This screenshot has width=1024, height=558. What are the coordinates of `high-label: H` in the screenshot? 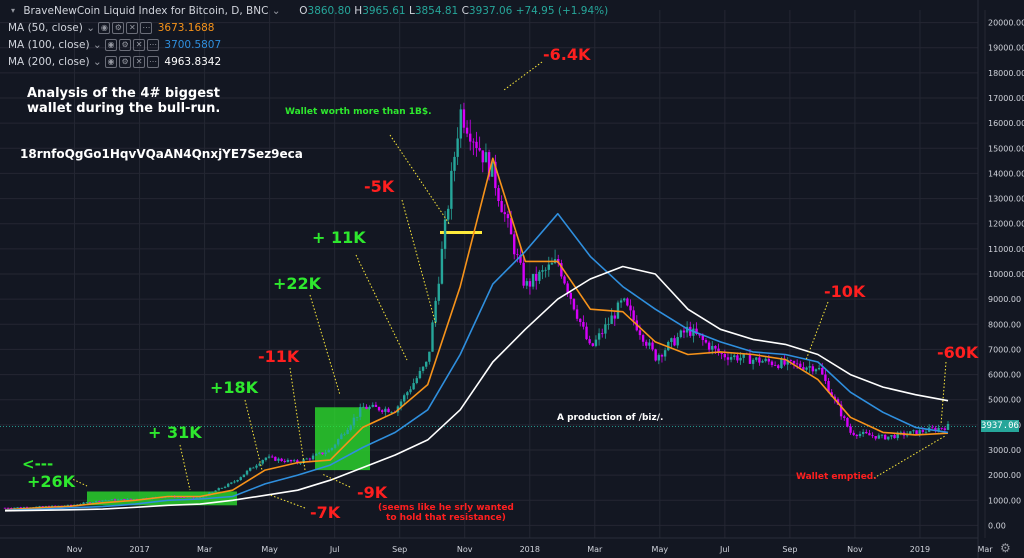 It's located at (358, 11).